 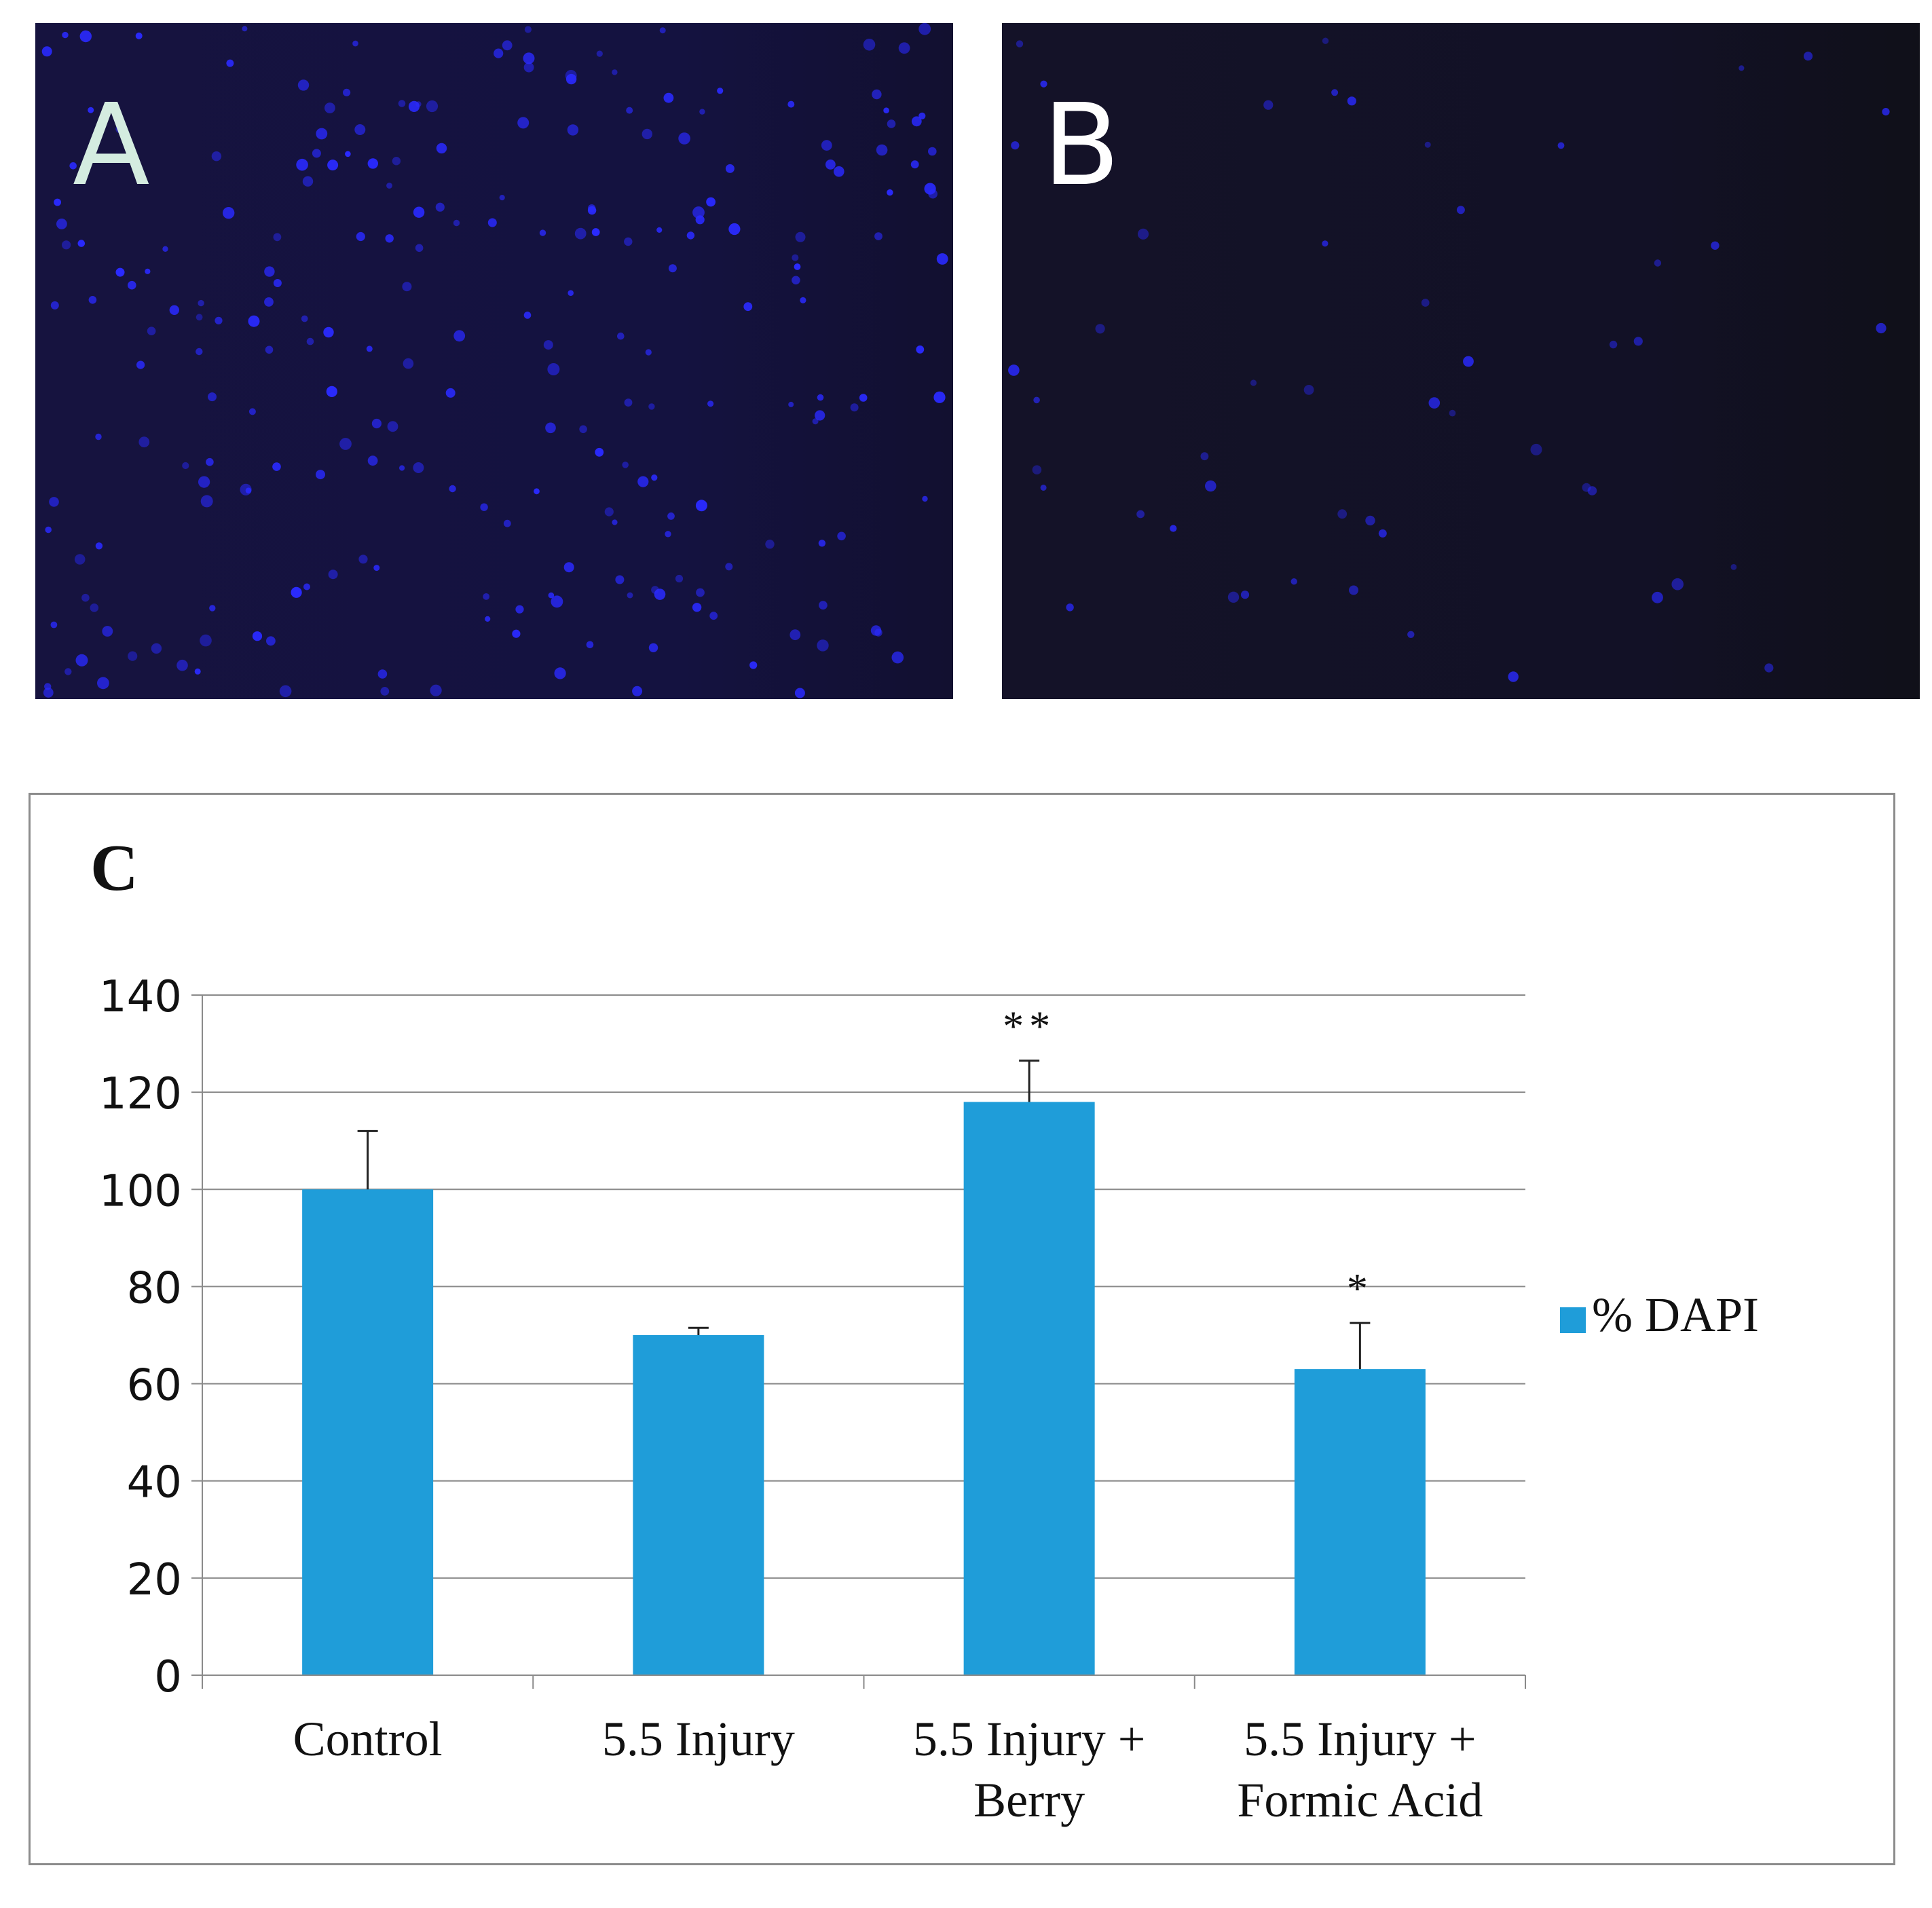 I want to click on y-tick-label: 0, so click(x=168, y=1677).